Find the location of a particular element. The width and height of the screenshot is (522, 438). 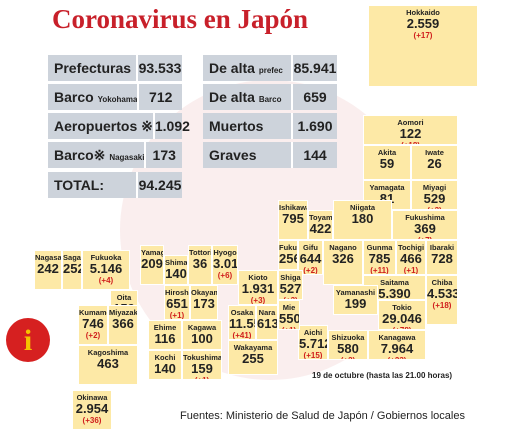

prefecture-value: 422 is located at coordinates (320, 228).